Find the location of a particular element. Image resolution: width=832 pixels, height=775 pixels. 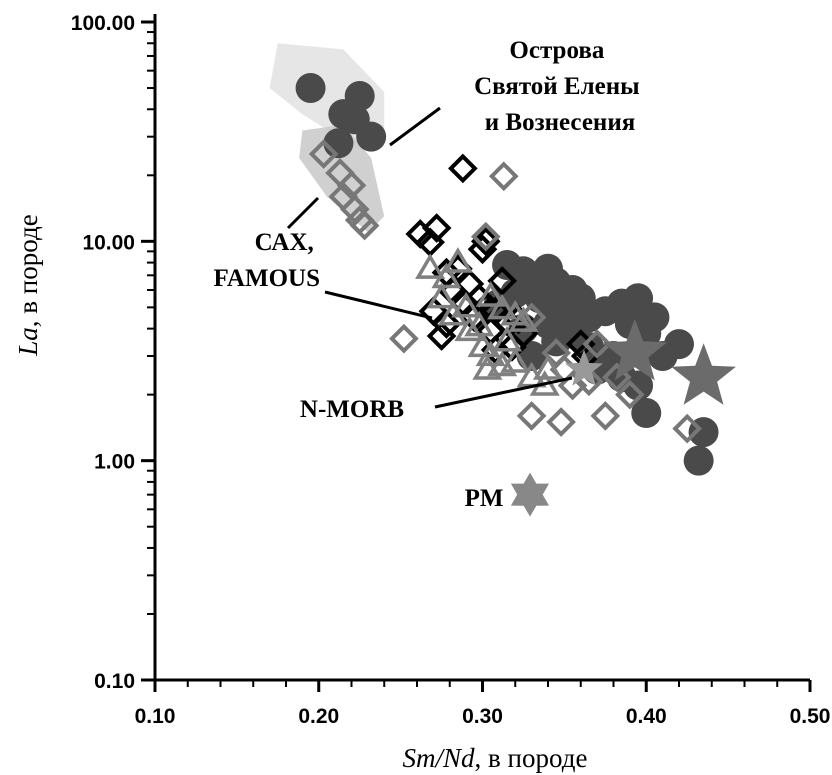

y-axis-title-main: La is located at coordinates (28, 342).